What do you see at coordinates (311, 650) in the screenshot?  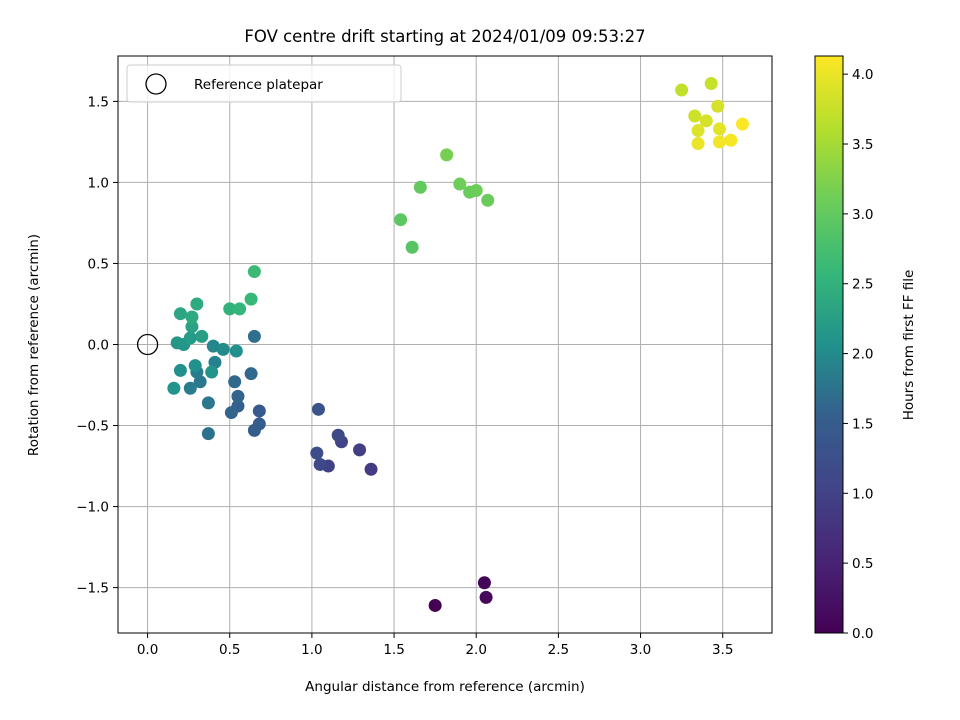 I see `x-tick-label: 1.0` at bounding box center [311, 650].